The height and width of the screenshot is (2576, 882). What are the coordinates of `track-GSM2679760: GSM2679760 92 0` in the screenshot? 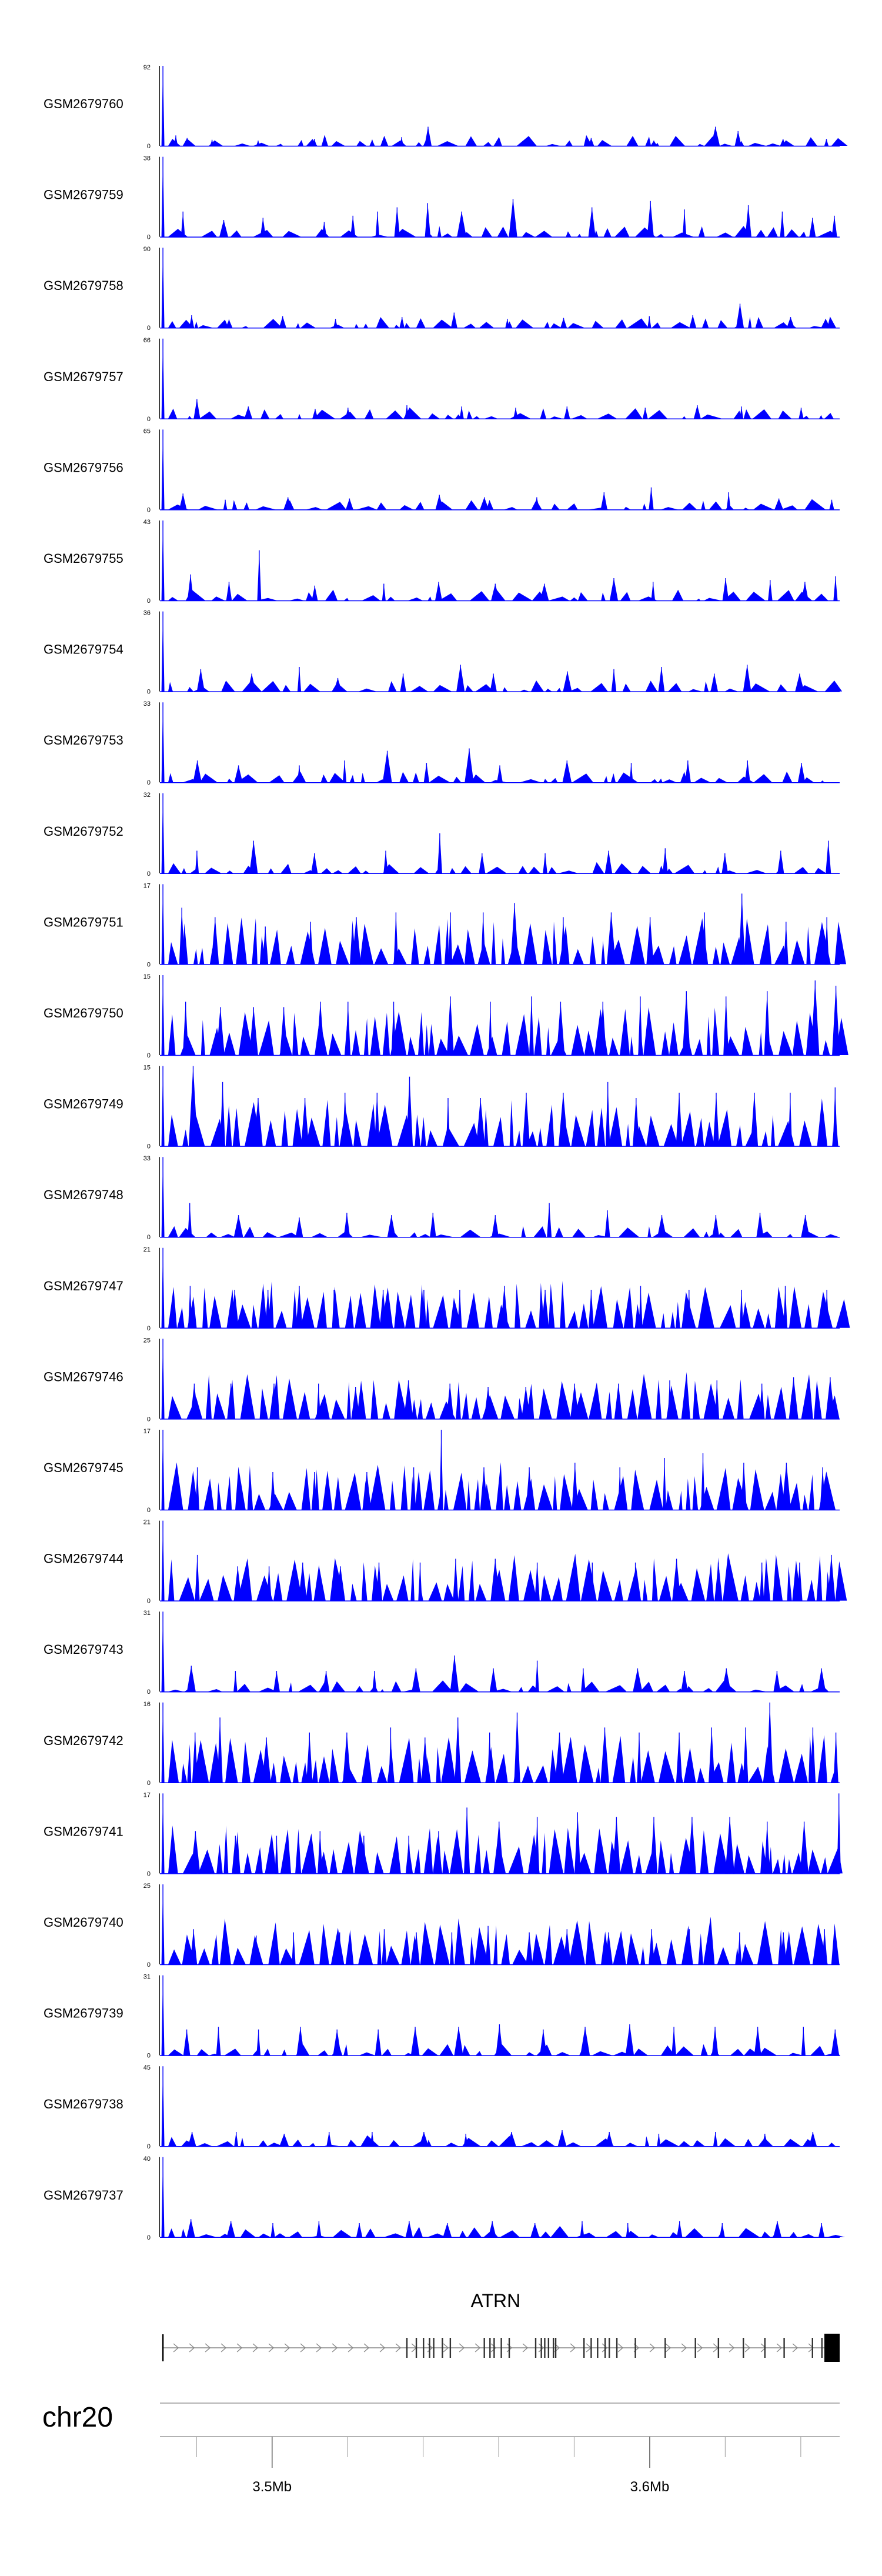 It's located at (446, 107).